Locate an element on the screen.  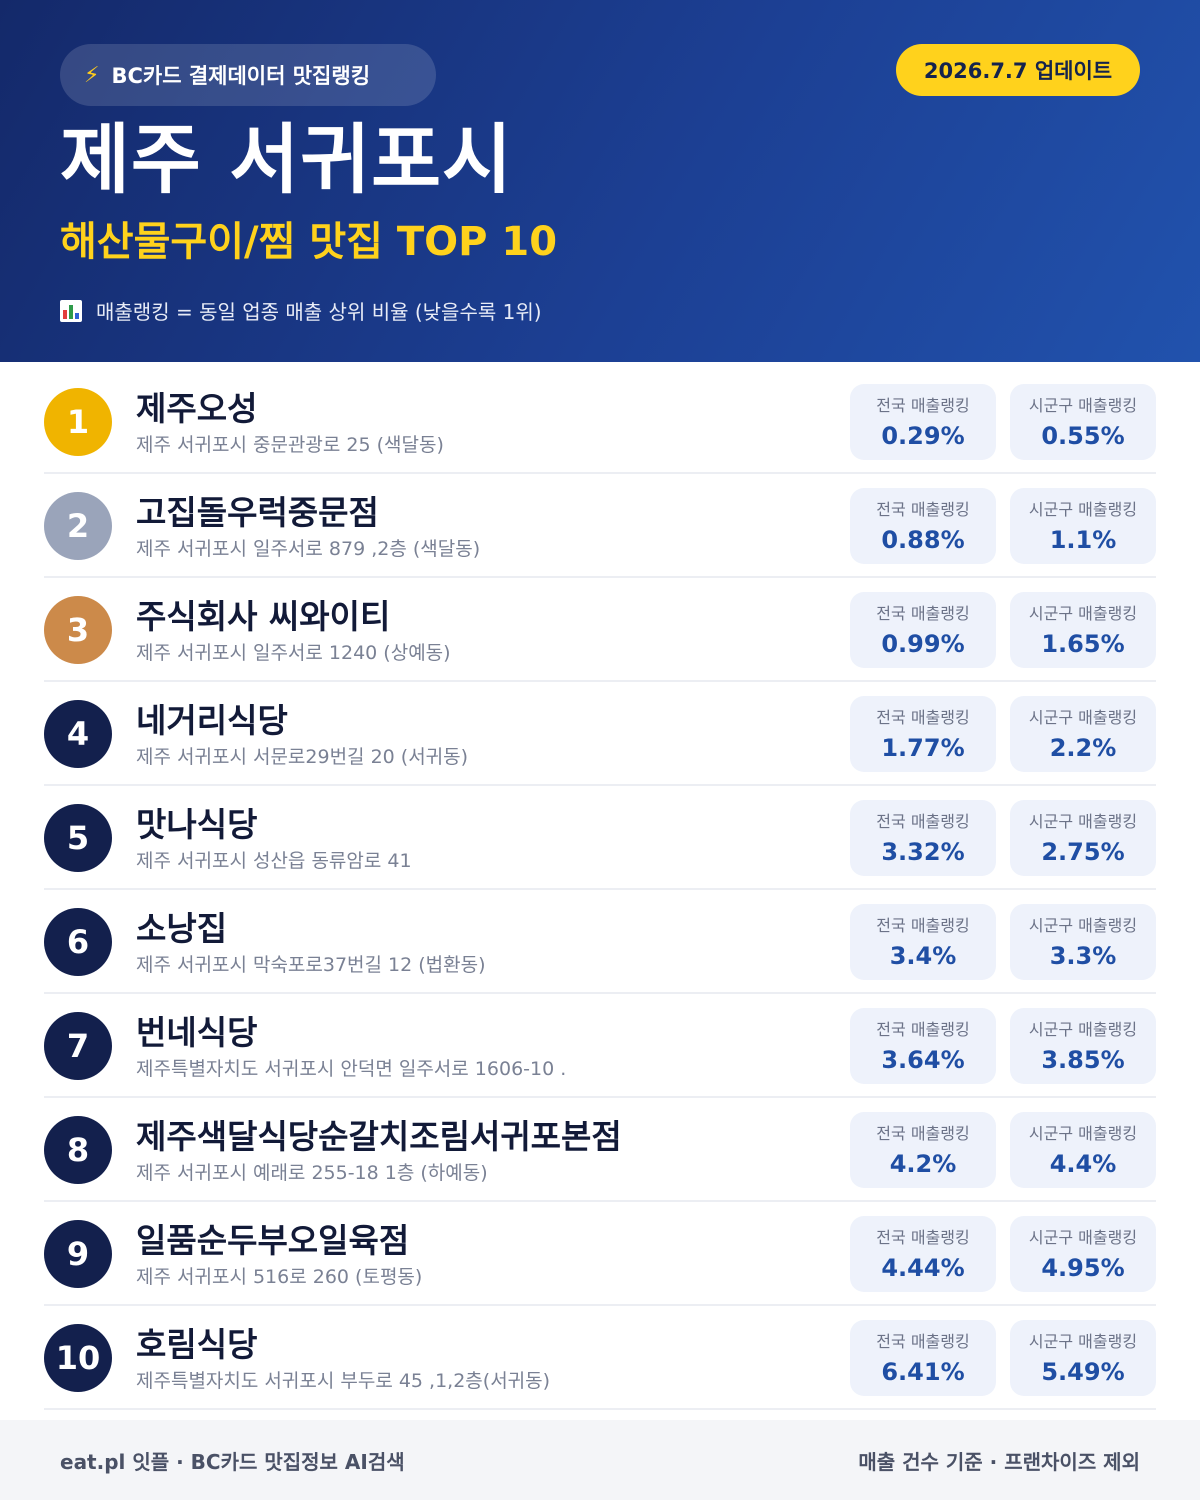
restaurant-name: 번네식당 is located at coordinates (197, 1032).